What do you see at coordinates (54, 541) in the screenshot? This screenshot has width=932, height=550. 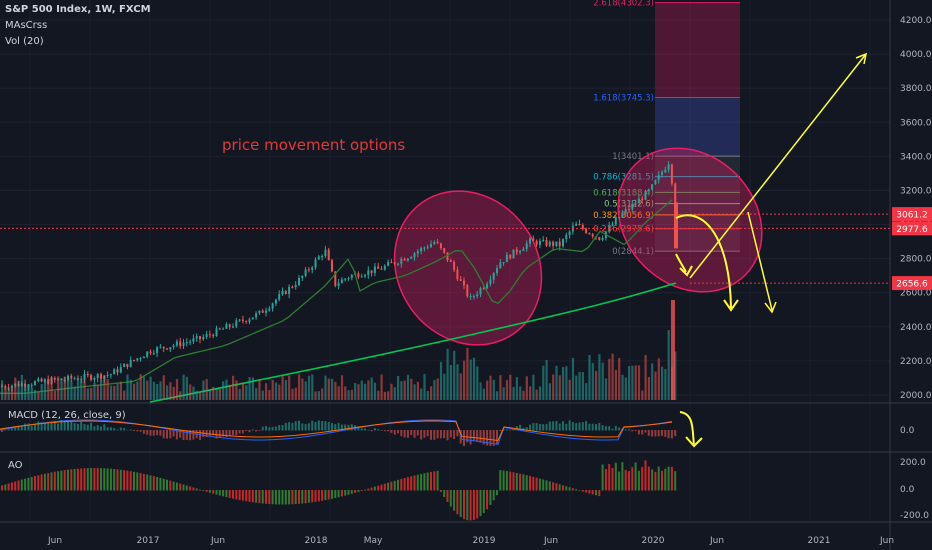 I see `x-axis-tick-label: Jun` at bounding box center [54, 541].